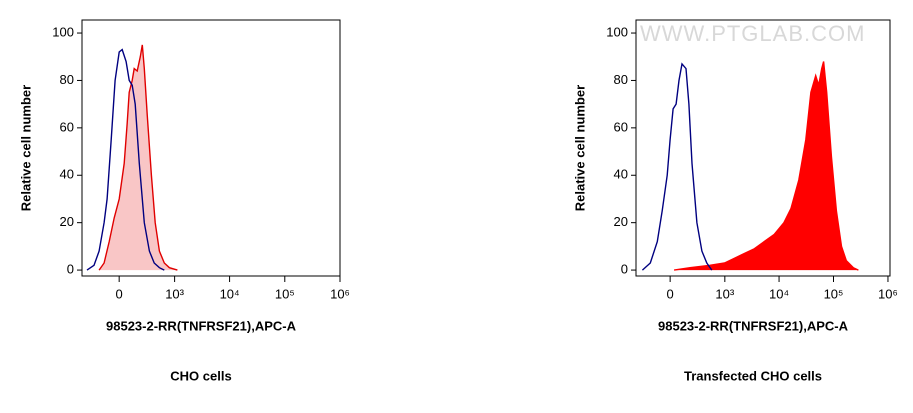  I want to click on histogram-fill, so click(766, 166).